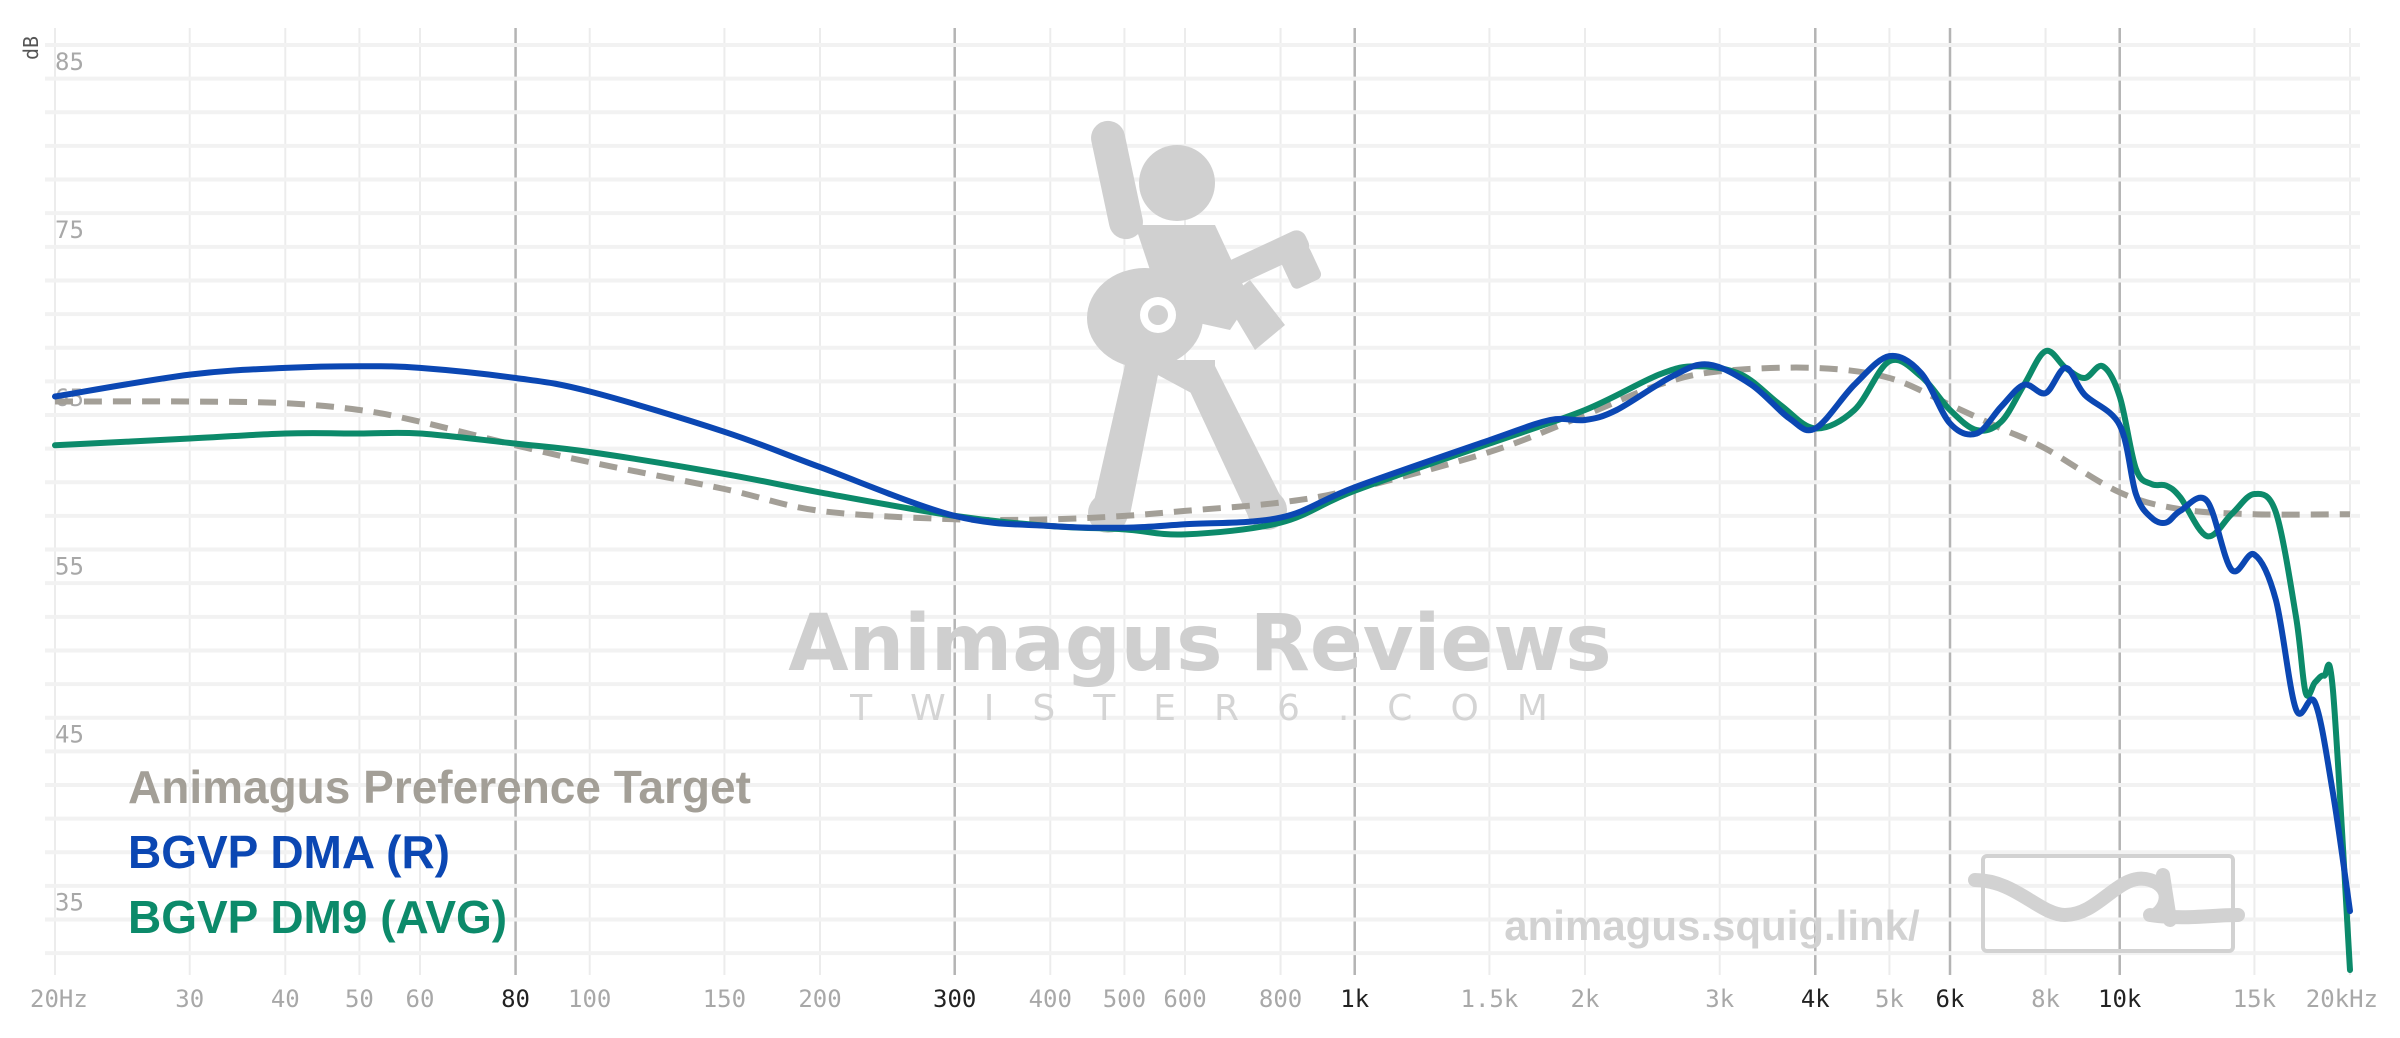 This screenshot has height=1038, width=2400. What do you see at coordinates (2255, 999) in the screenshot?
I see `x-tick-label: 15k` at bounding box center [2255, 999].